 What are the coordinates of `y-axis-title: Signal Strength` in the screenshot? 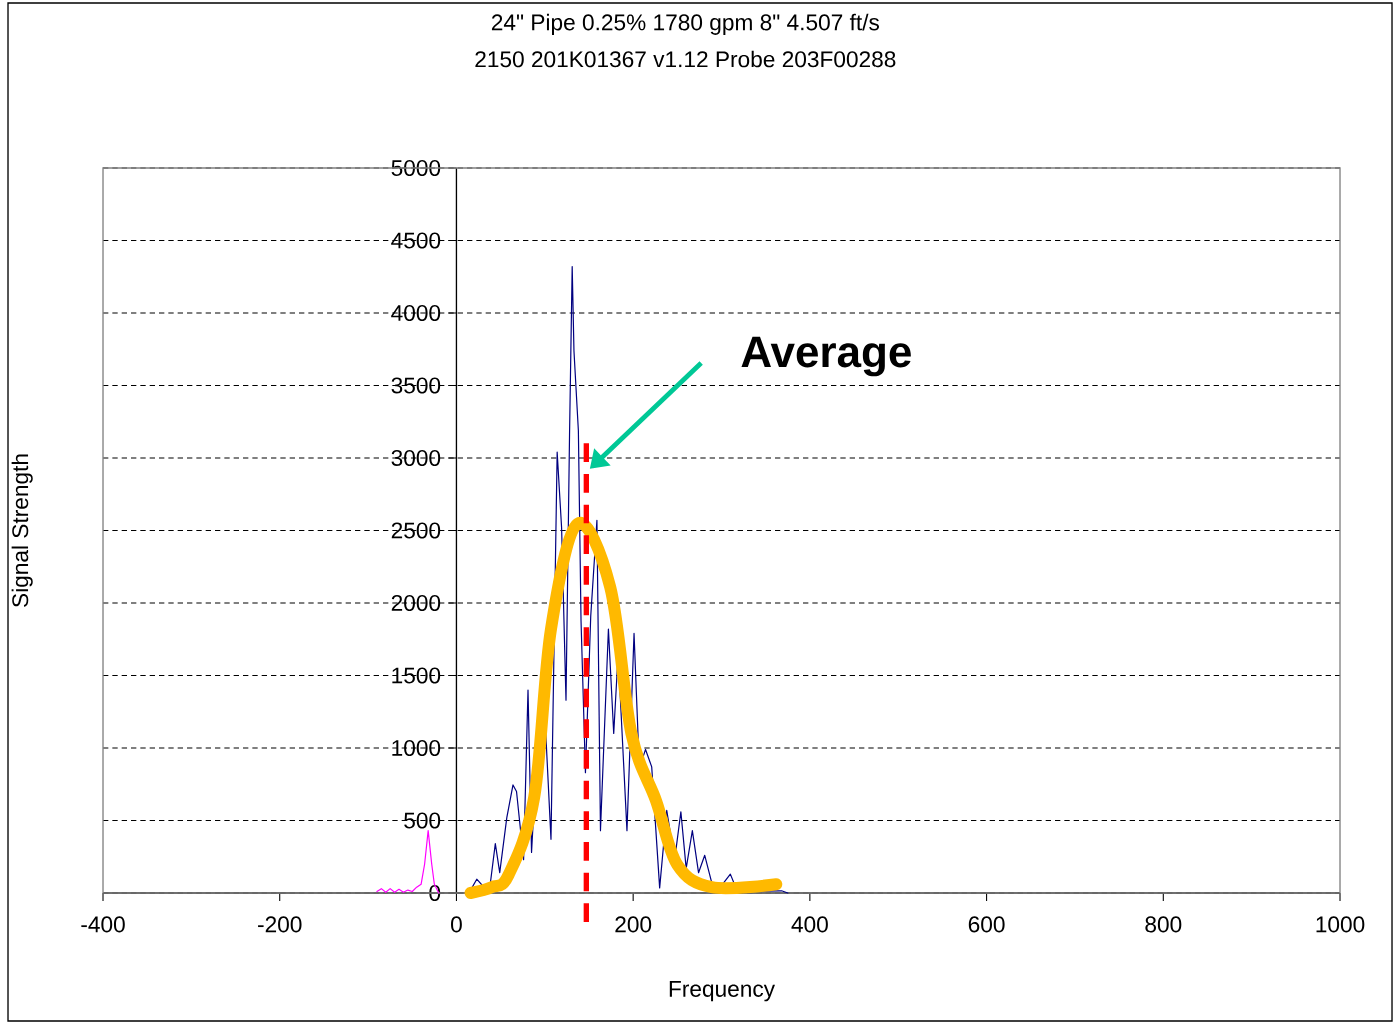 It's located at (22, 530).